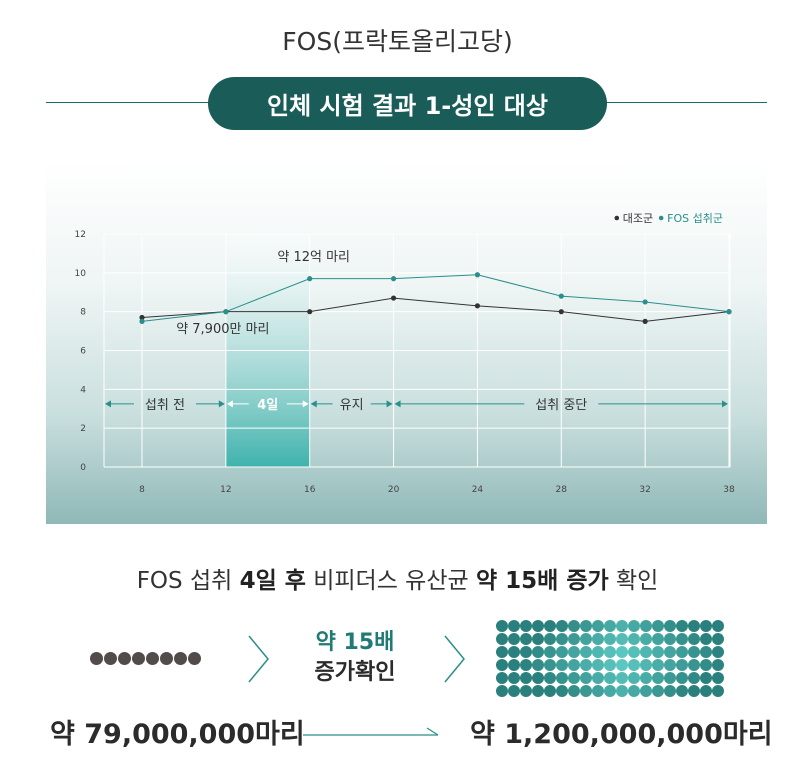  I want to click on series-line, so click(435, 298).